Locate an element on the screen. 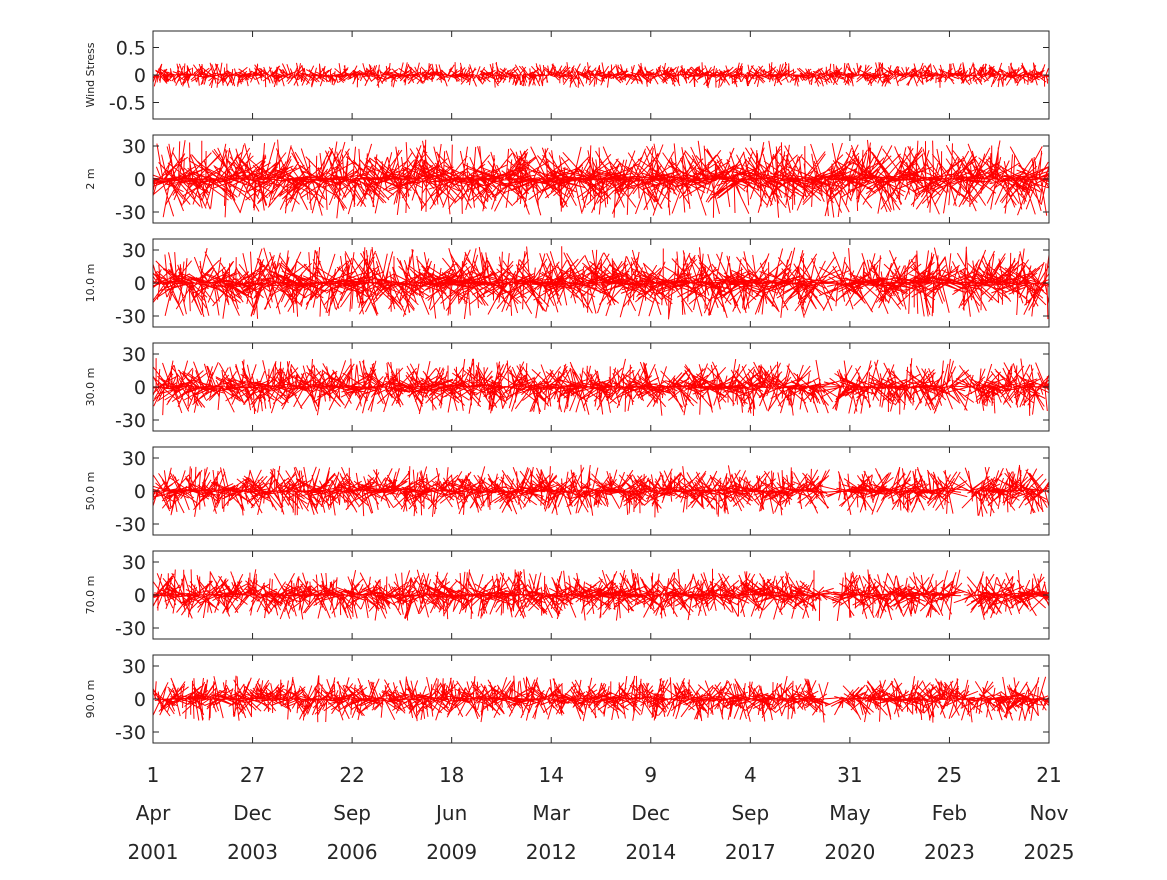 This screenshot has height=880, width=1167. x-tick-label-month: Nov is located at coordinates (1048, 813).